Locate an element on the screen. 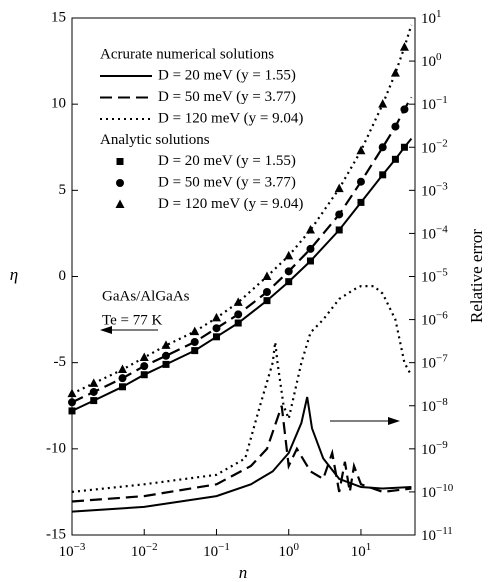 The width and height of the screenshot is (490, 582). y2-tick-label: 10⁻⁶ is located at coordinates (434, 319).